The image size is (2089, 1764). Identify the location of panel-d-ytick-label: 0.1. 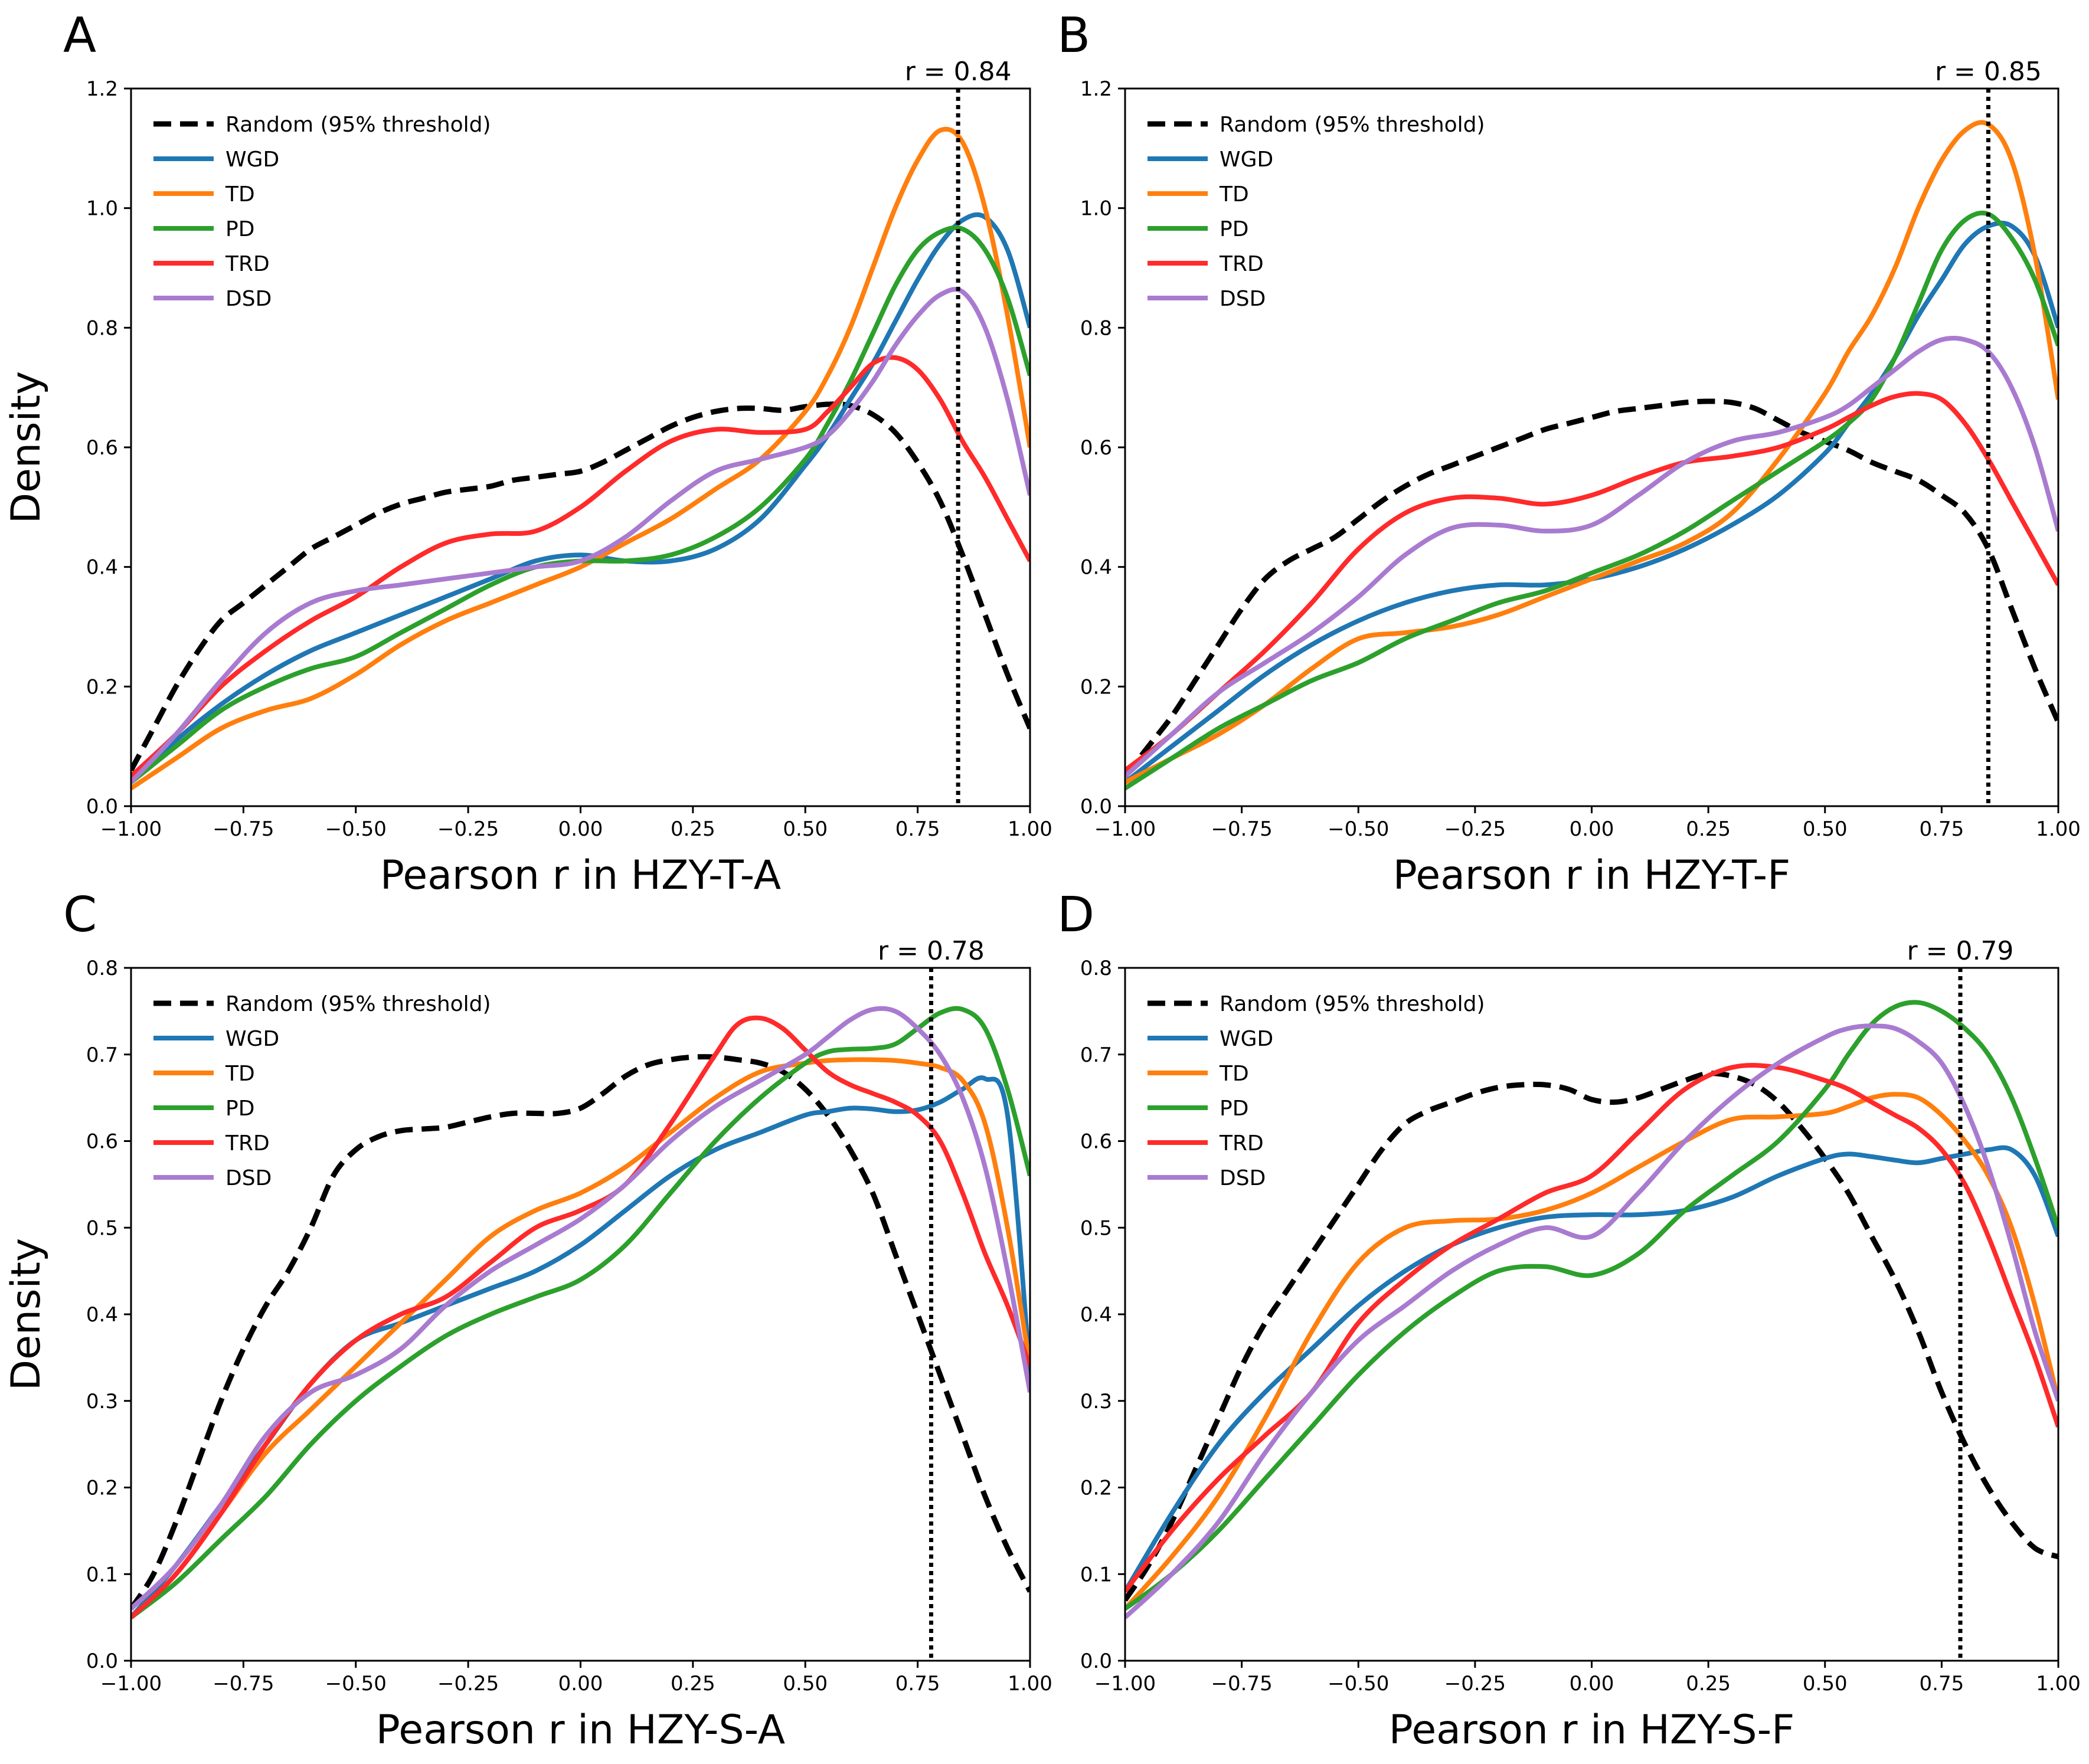
(1096, 1574).